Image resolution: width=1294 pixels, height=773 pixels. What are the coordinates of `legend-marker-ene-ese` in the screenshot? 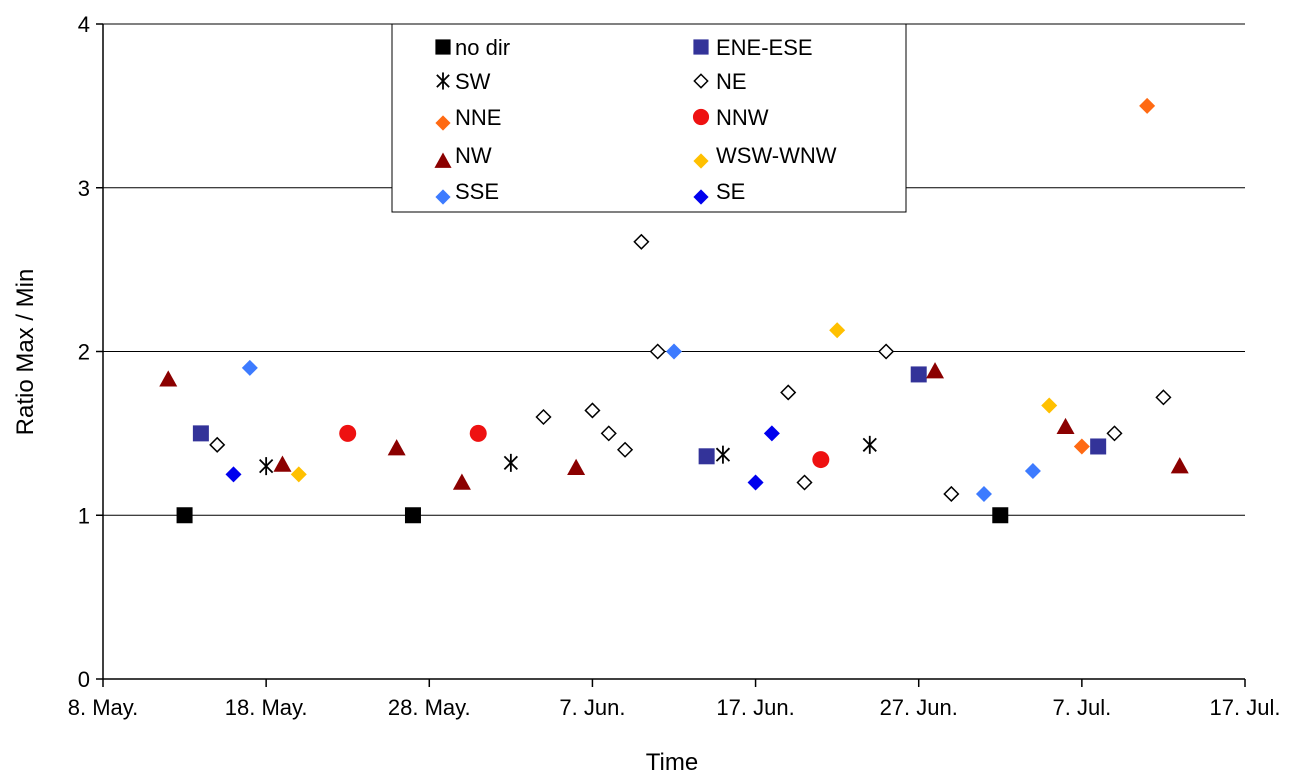 It's located at (701, 47).